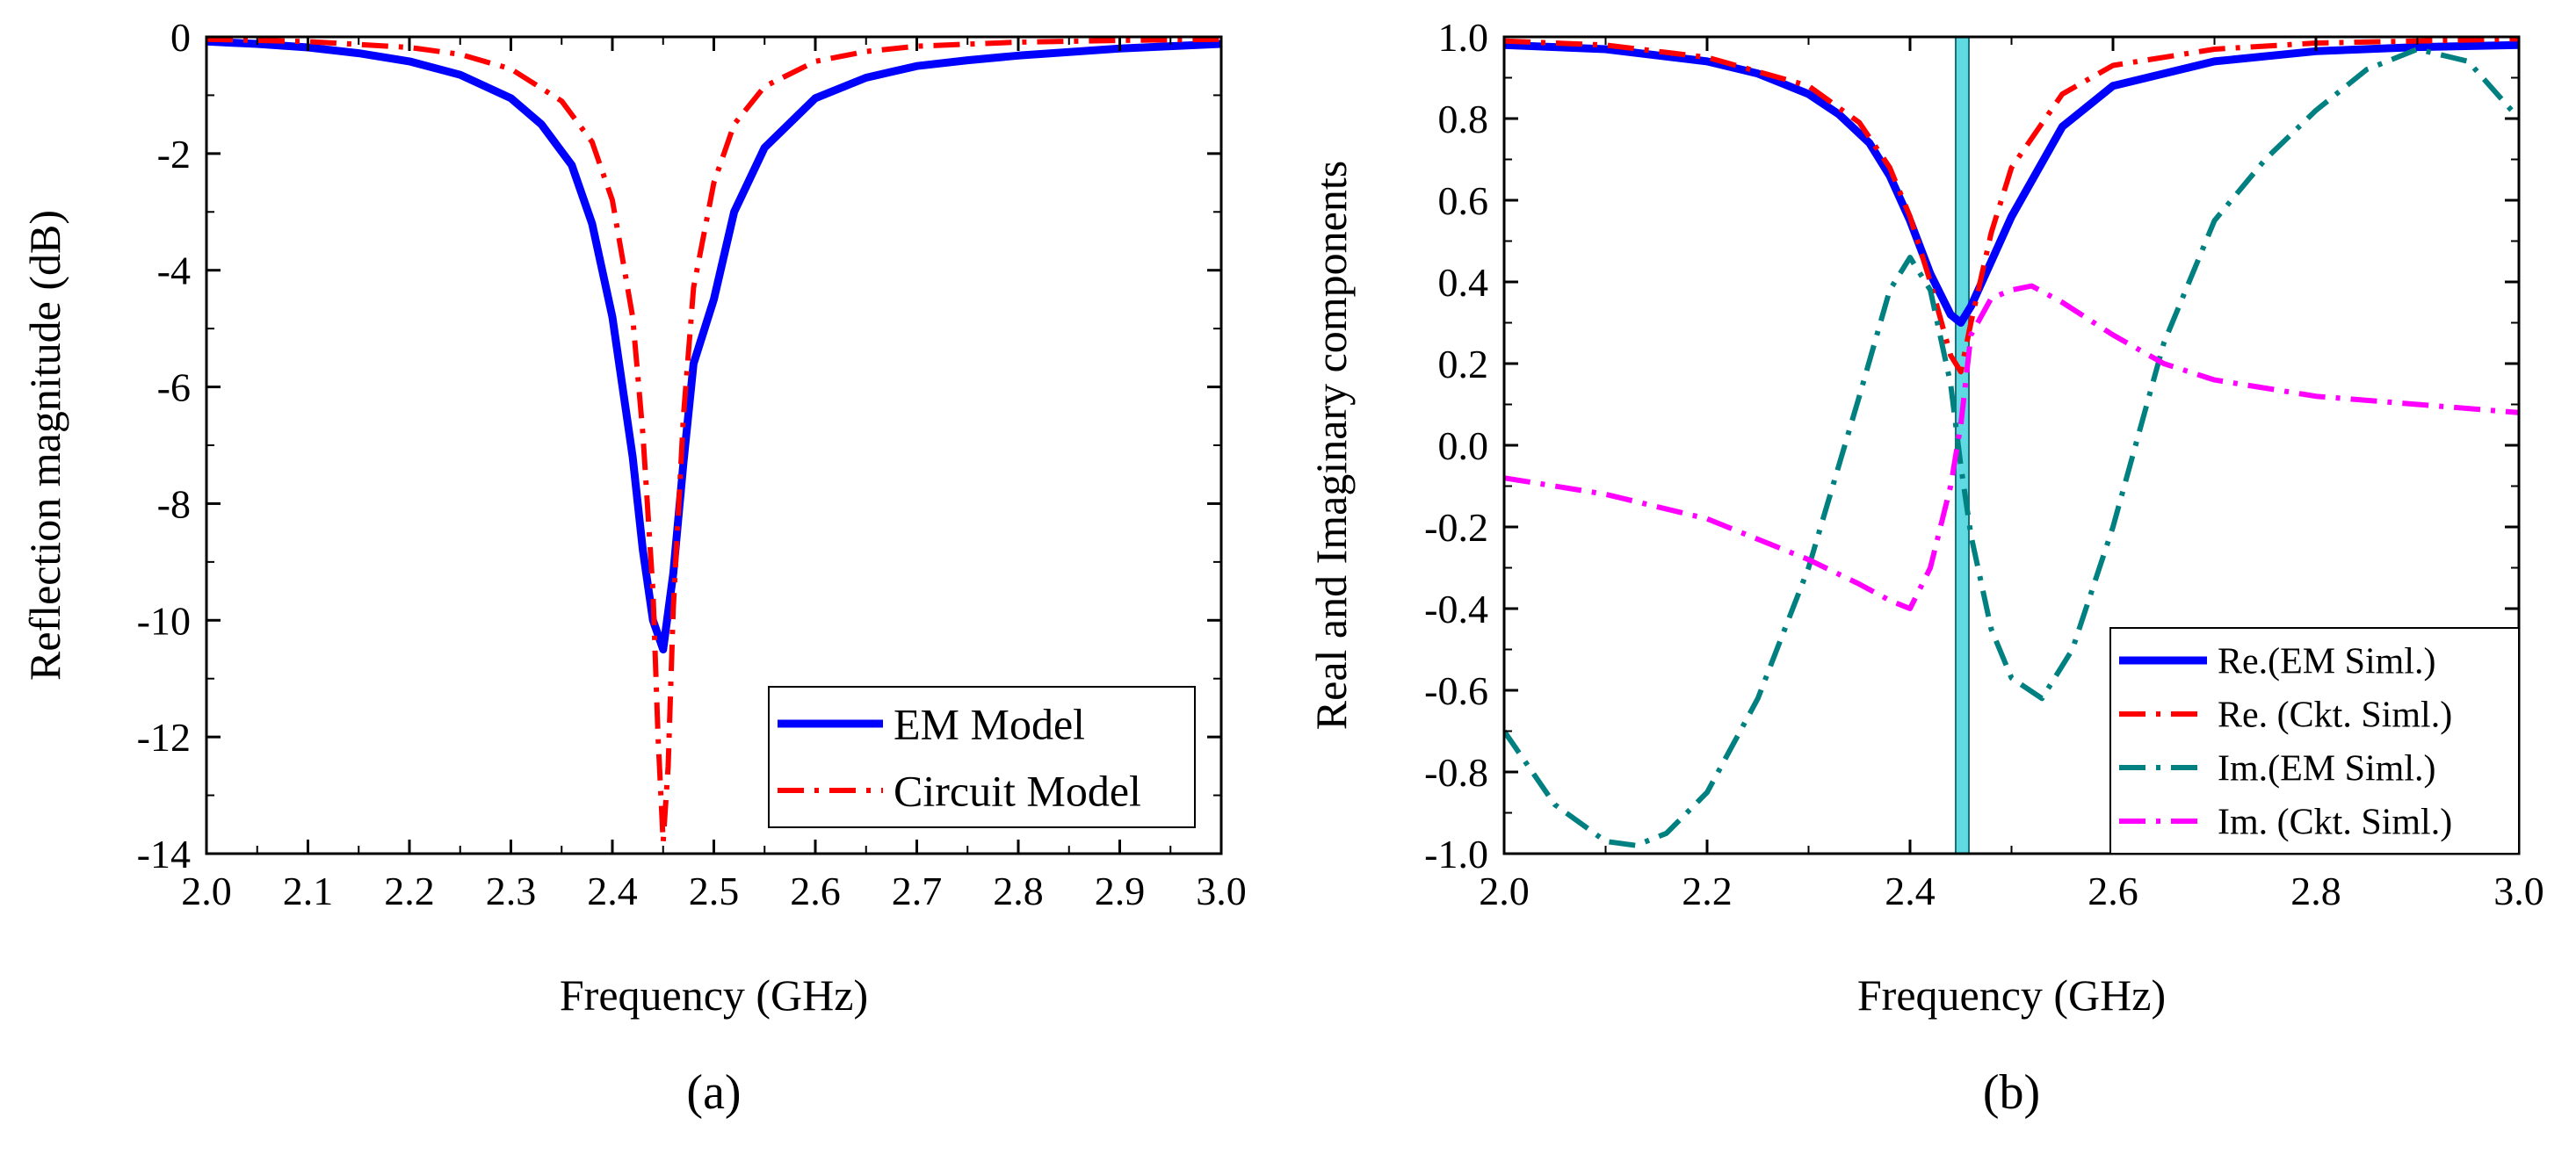 This screenshot has height=1154, width=2576. What do you see at coordinates (1463, 119) in the screenshot?
I see `y-tick-label-b-1: 0.8` at bounding box center [1463, 119].